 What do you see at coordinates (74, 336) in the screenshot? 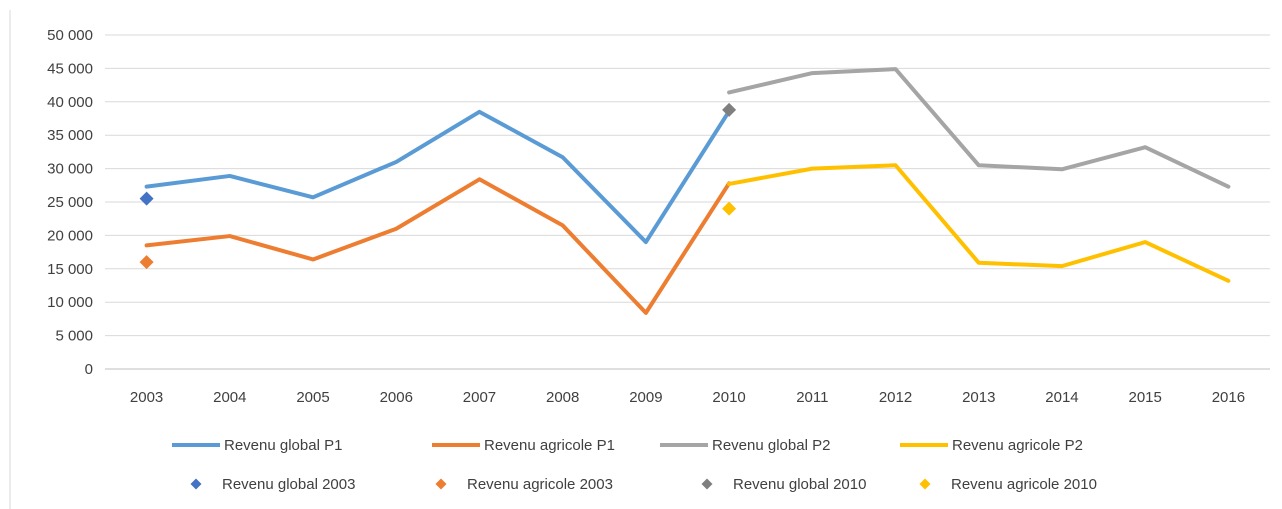
I see `y-tick-label: 5 000` at bounding box center [74, 336].